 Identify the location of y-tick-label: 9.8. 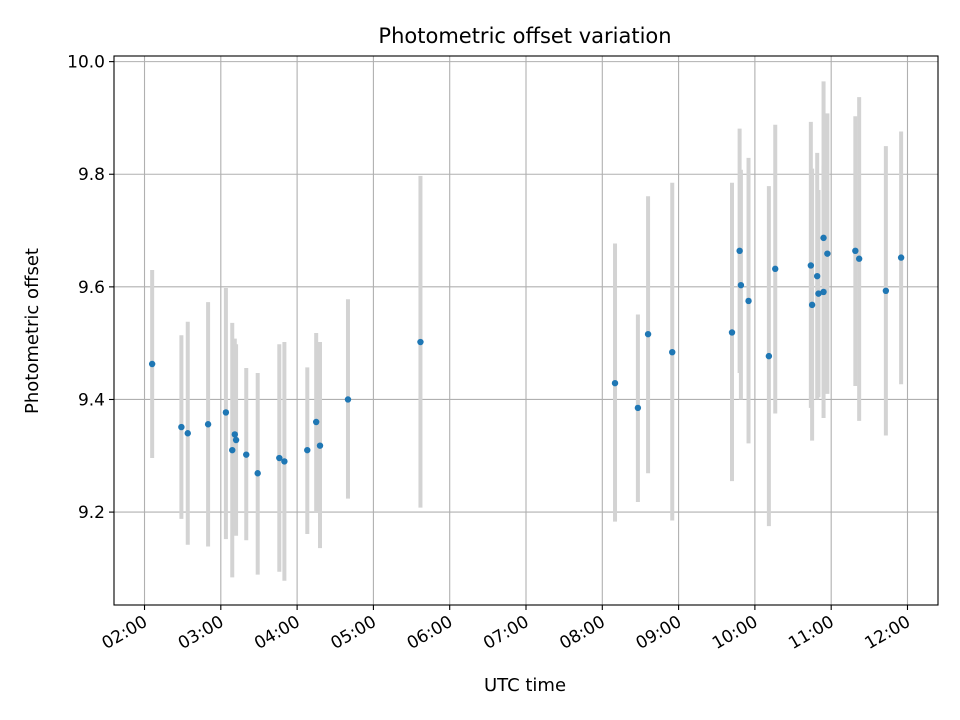
(91, 175).